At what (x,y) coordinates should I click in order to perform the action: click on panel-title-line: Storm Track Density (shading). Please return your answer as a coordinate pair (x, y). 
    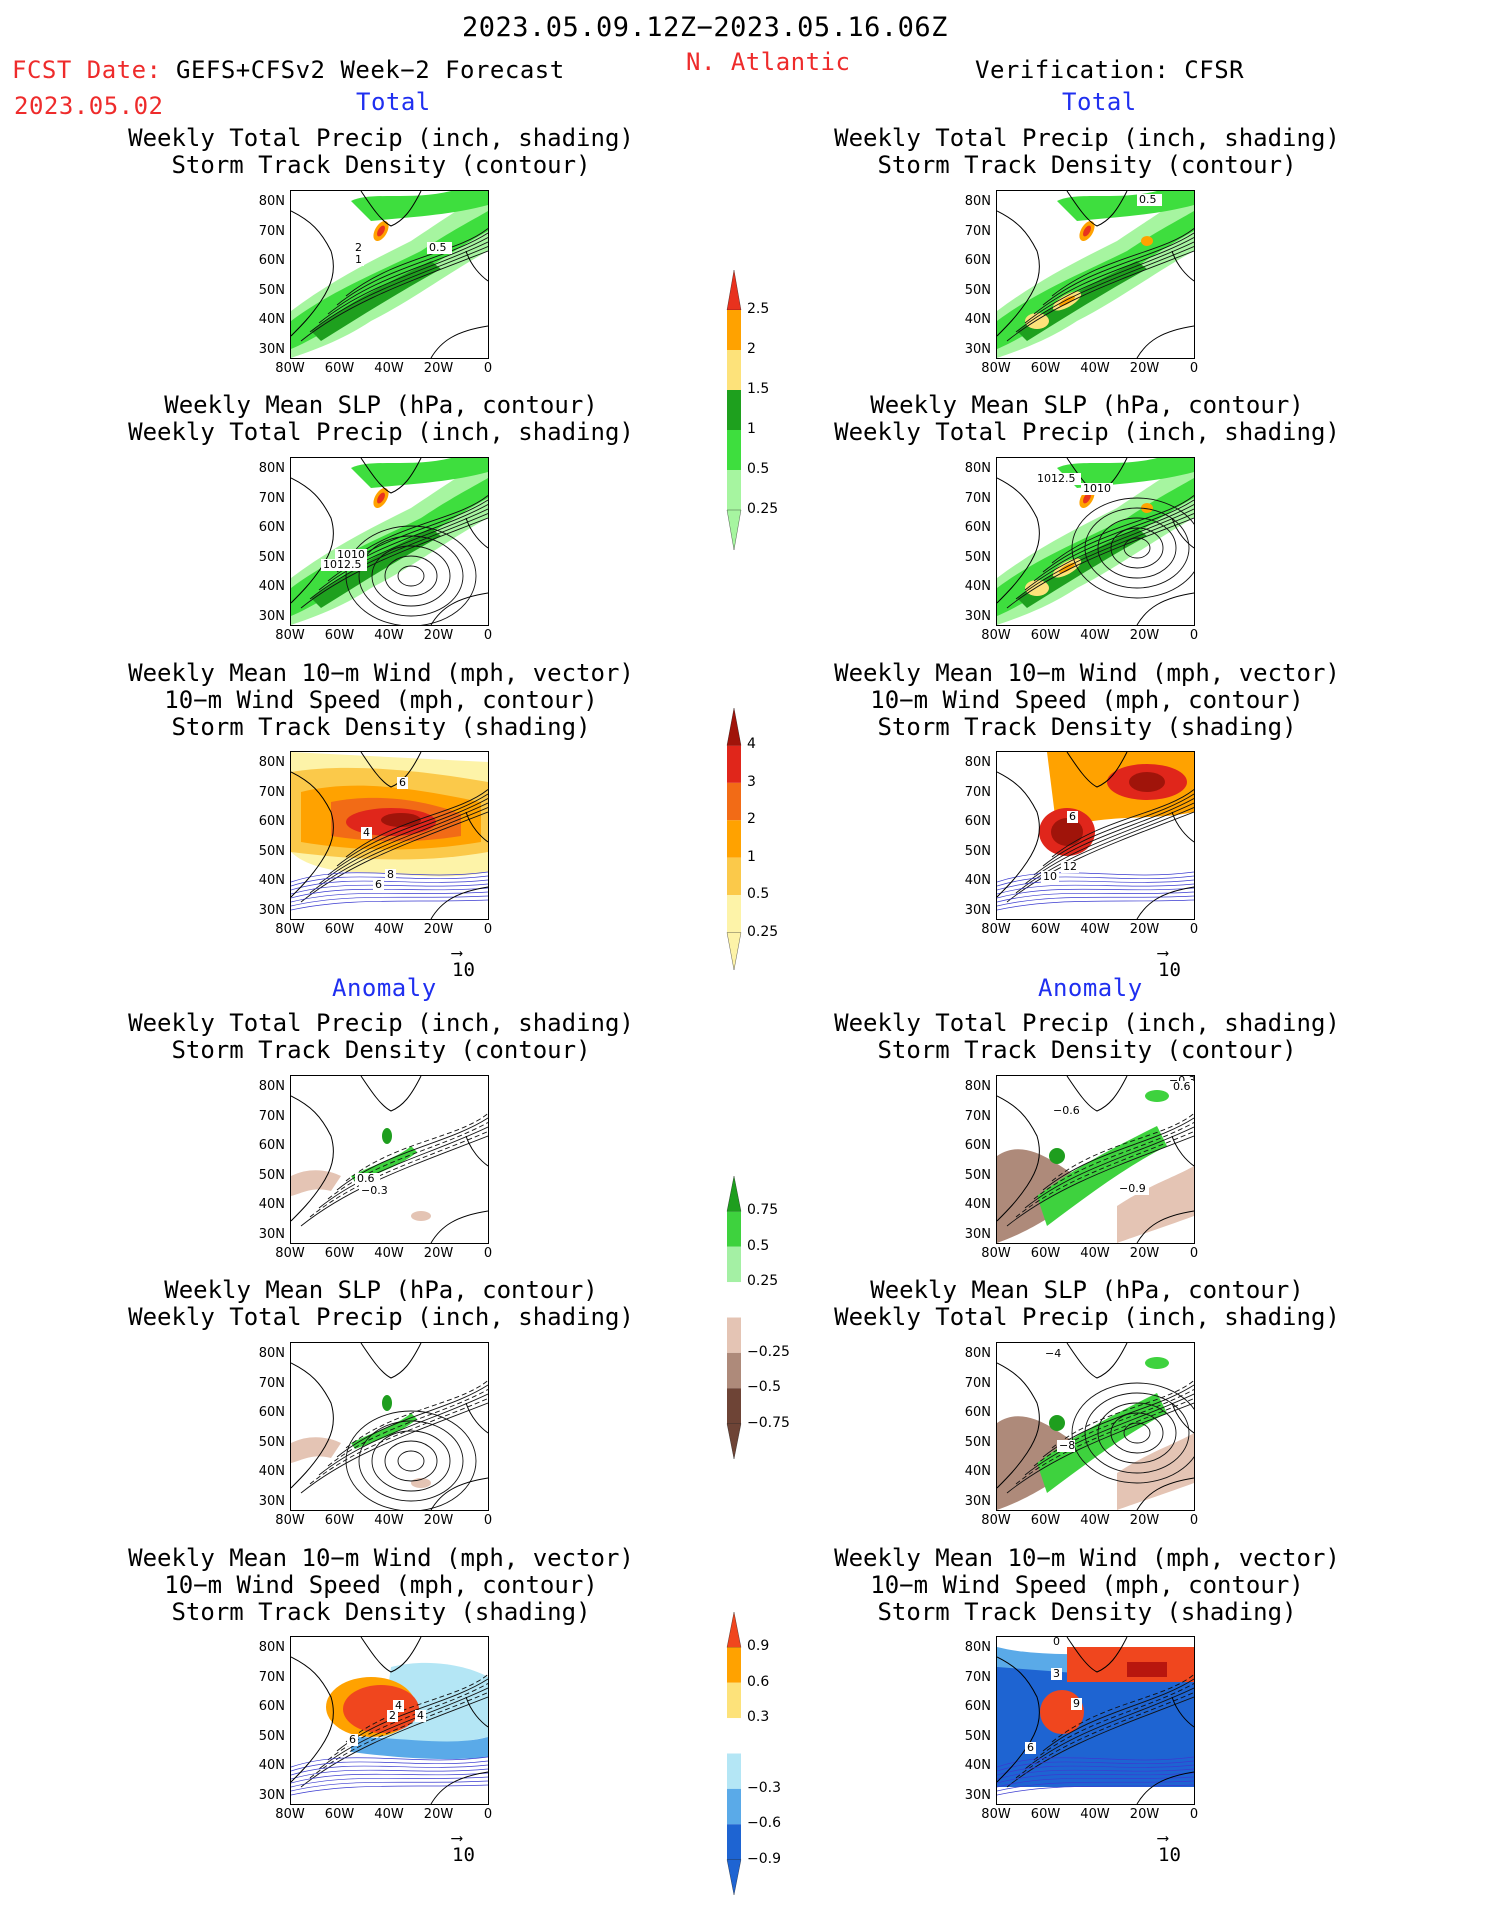
    Looking at the image, I should click on (381, 727).